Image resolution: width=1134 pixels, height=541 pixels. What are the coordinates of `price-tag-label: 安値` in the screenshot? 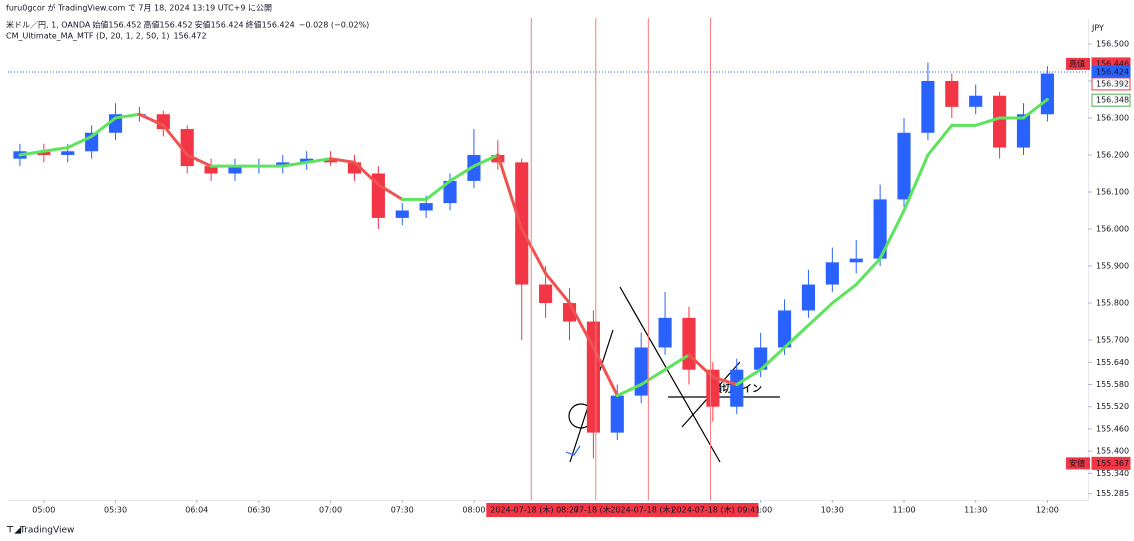 It's located at (1077, 463).